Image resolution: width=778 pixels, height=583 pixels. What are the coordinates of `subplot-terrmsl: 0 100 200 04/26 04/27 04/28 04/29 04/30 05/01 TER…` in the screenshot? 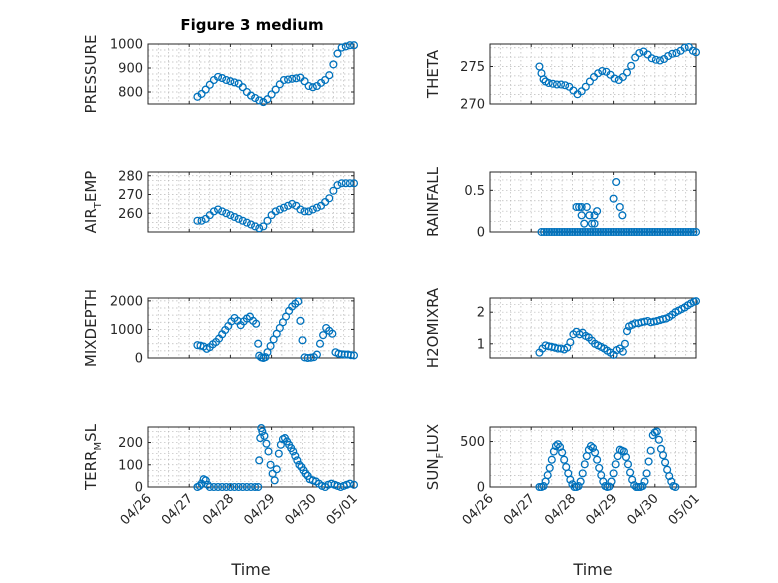 It's located at (221, 501).